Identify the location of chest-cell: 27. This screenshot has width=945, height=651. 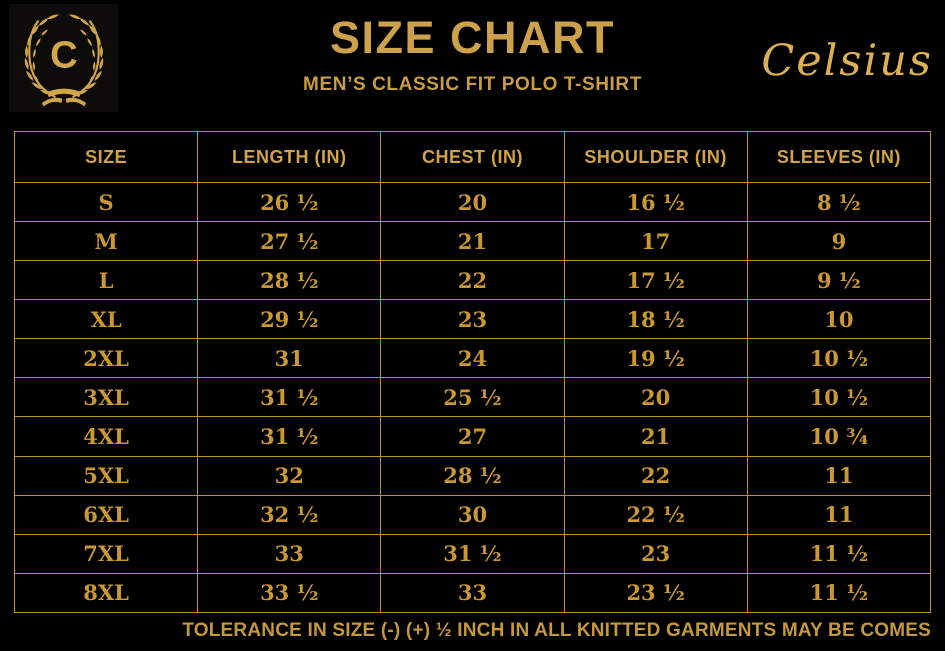
(472, 436).